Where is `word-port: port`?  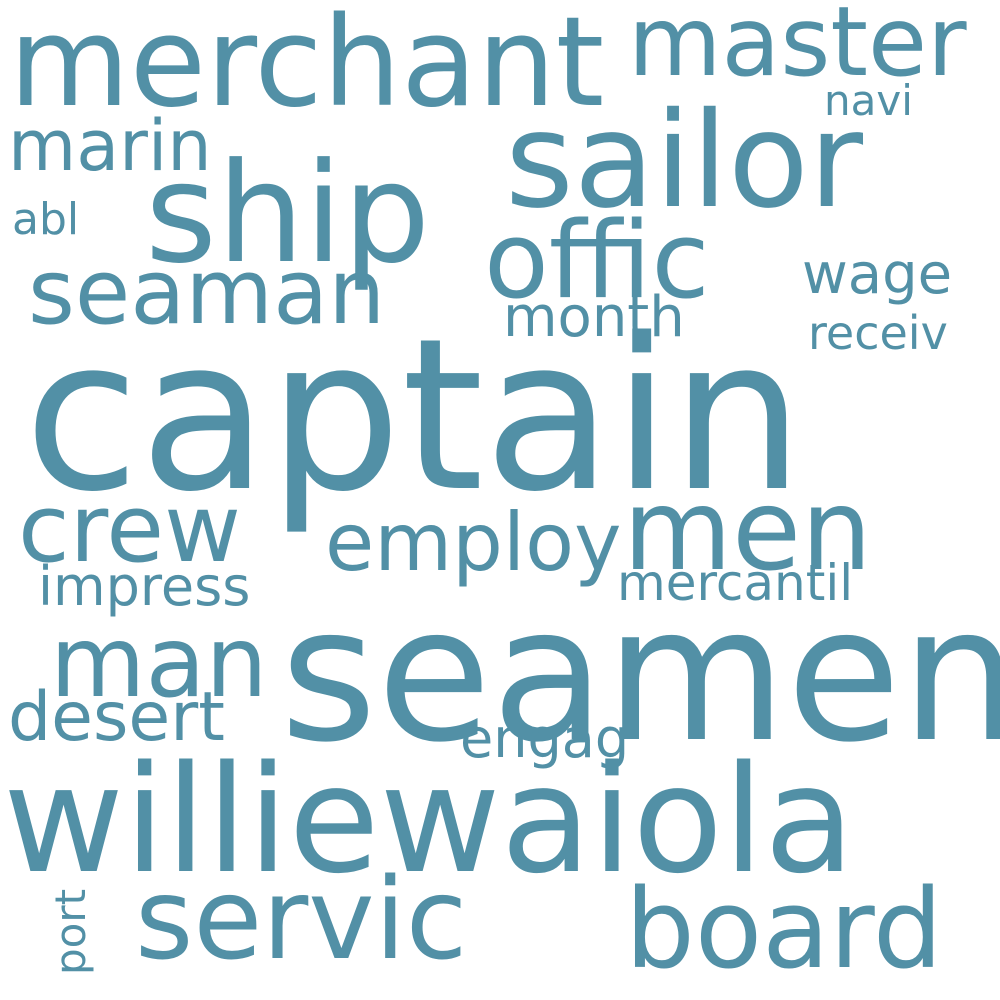 word-port: port is located at coordinates (70, 931).